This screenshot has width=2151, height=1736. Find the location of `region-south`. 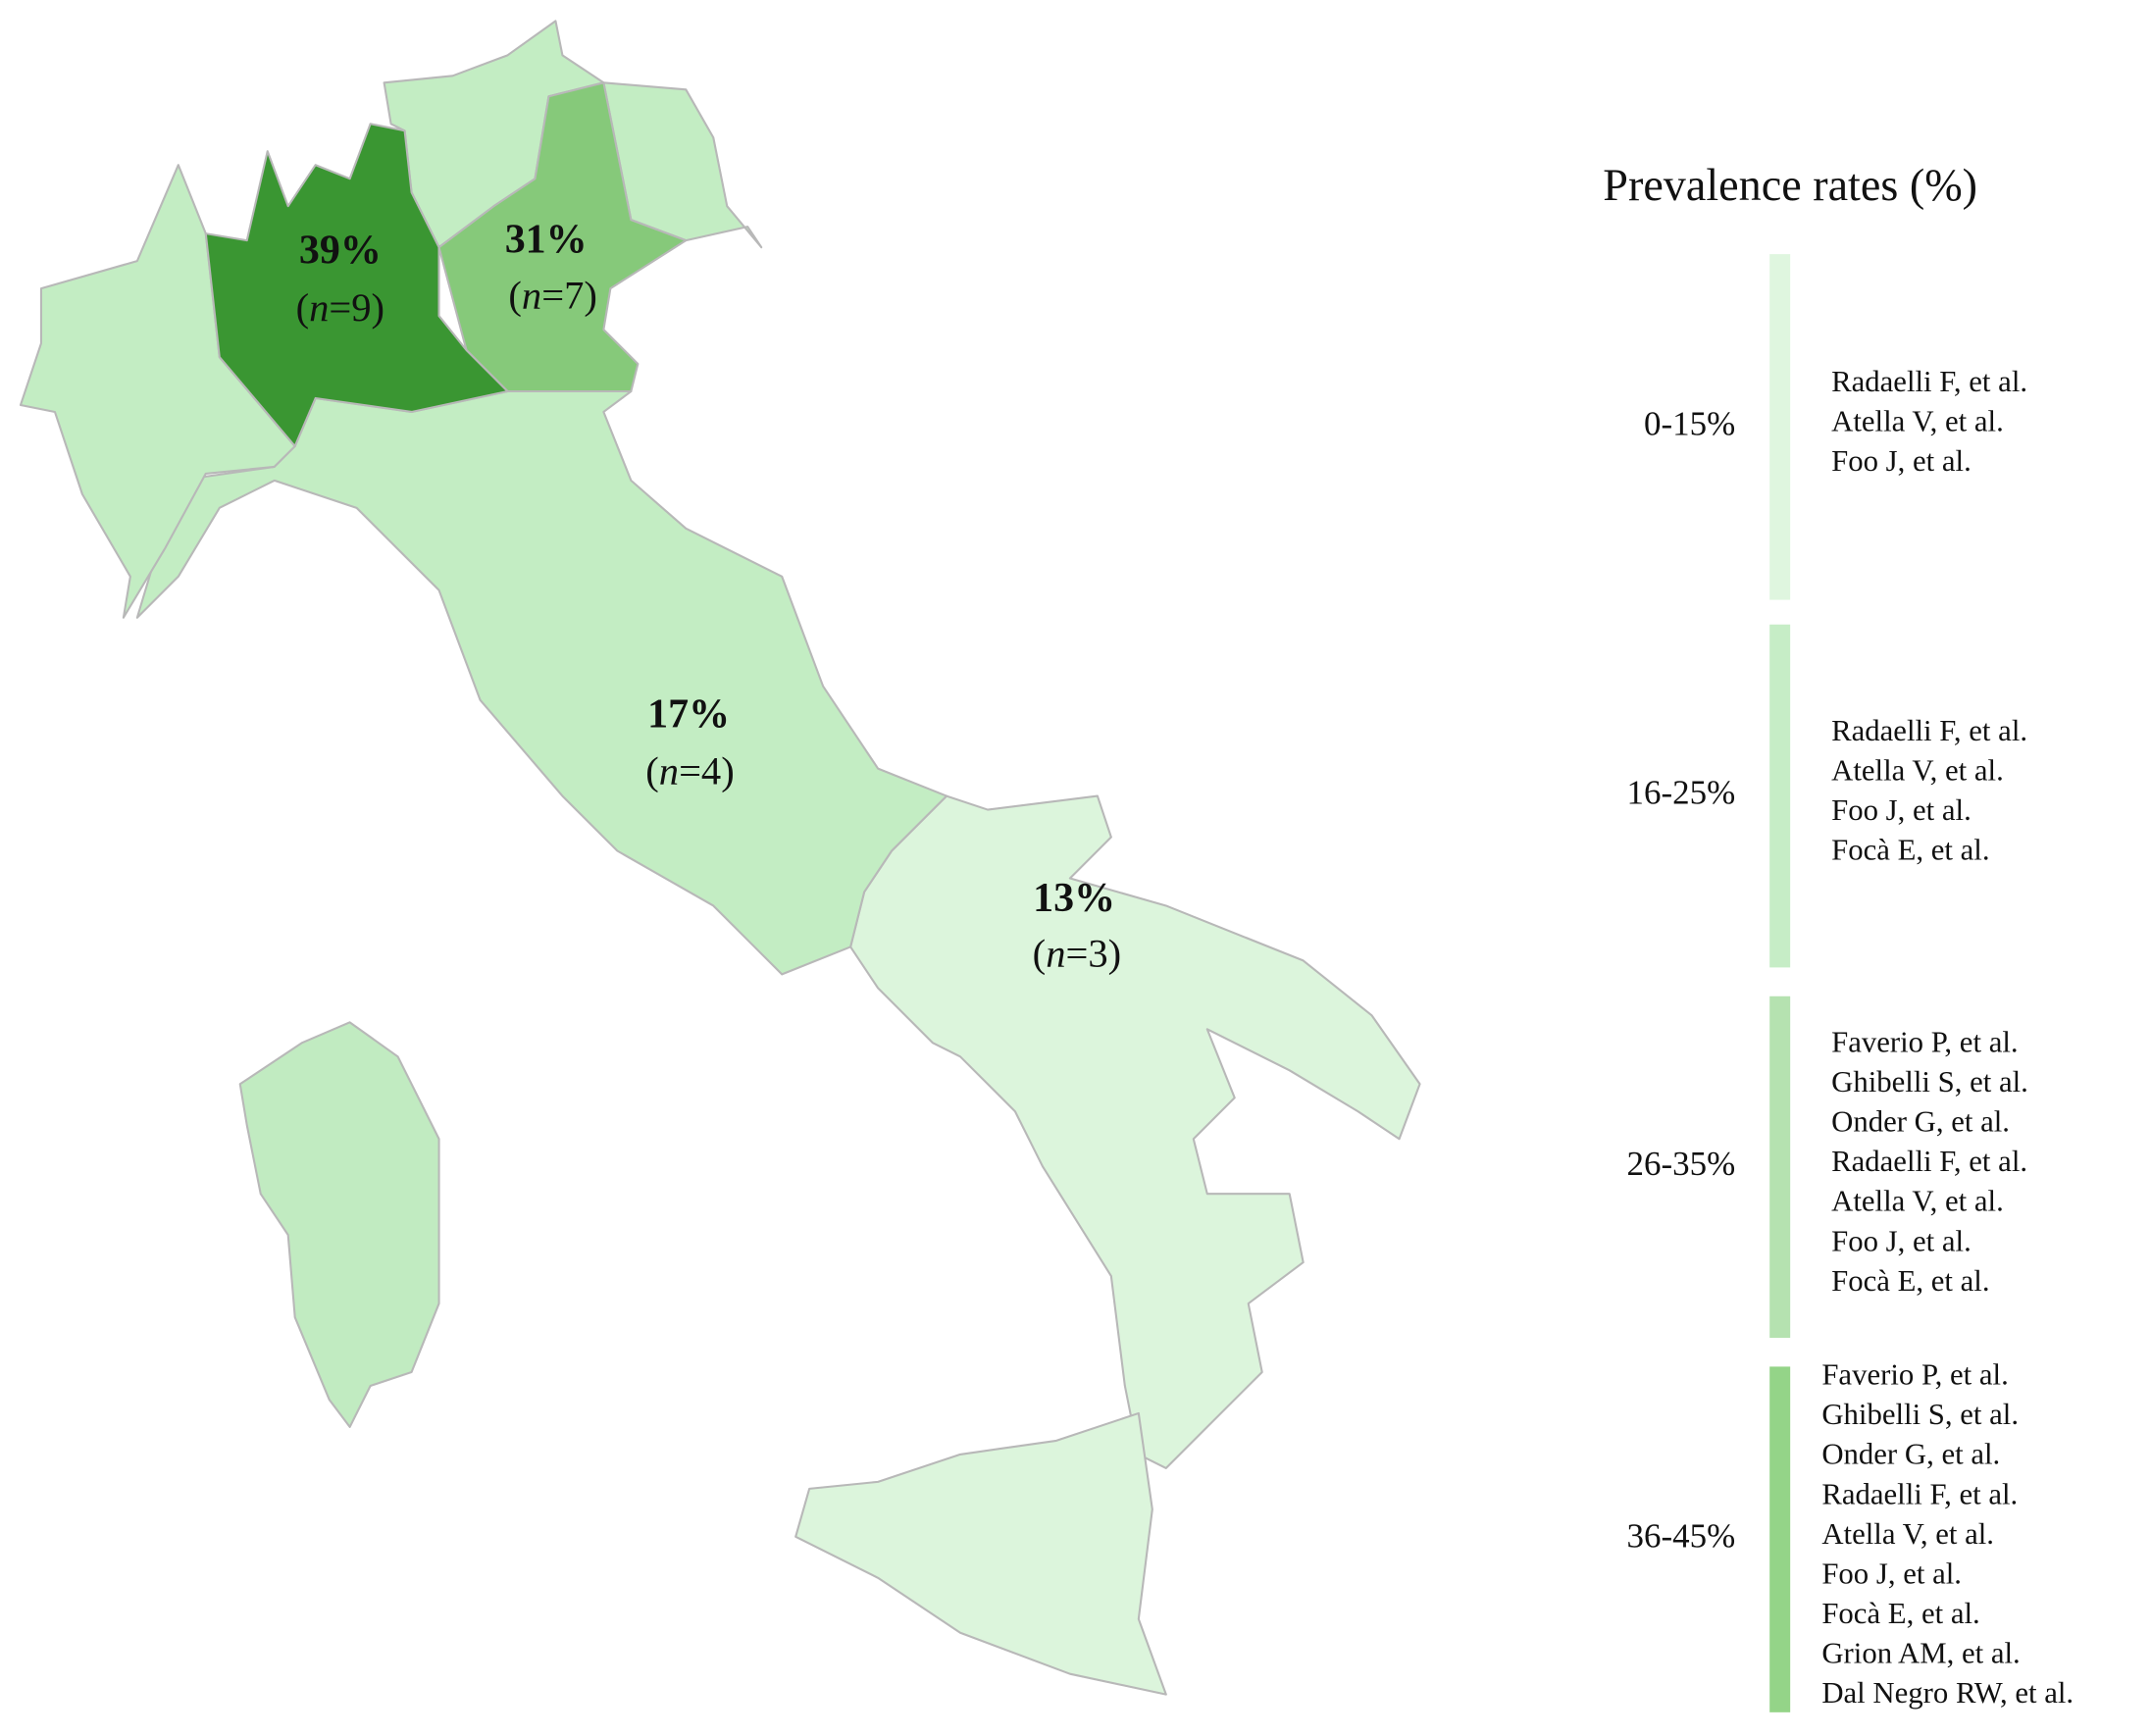

region-south is located at coordinates (1135, 1132).